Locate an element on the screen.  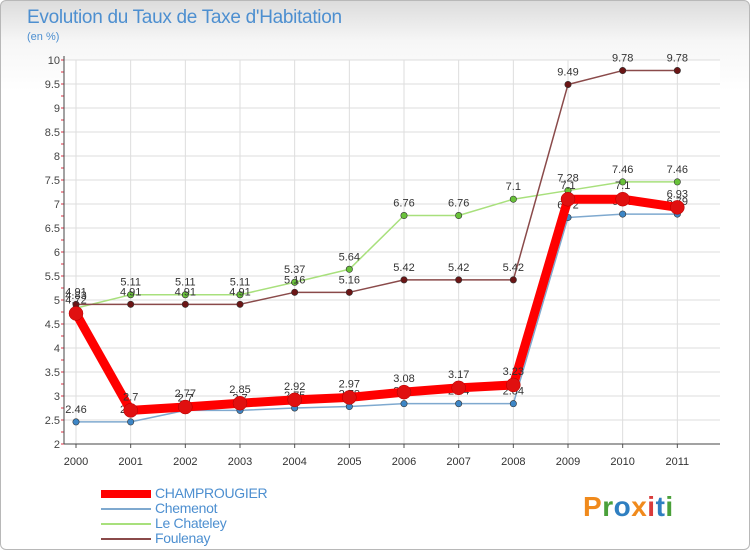
legend-label-champrougier: CHAMPROUGIER is located at coordinates (211, 493).